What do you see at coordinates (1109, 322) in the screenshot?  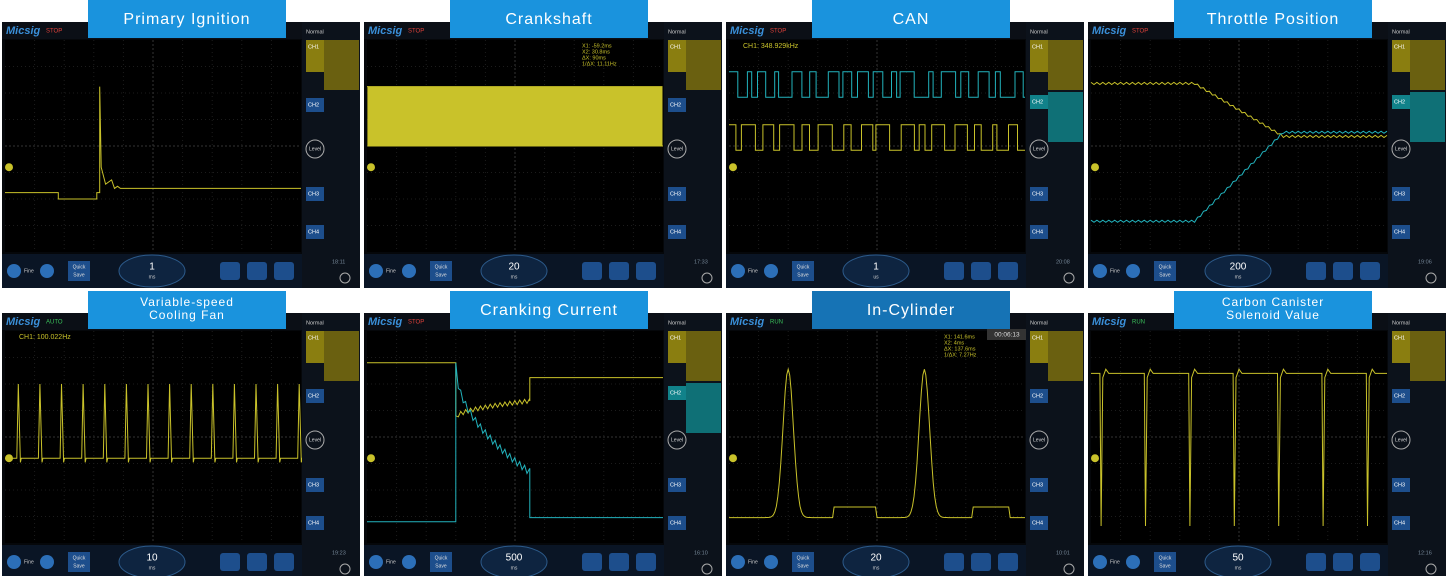 I see `brand: Micsig` at bounding box center [1109, 322].